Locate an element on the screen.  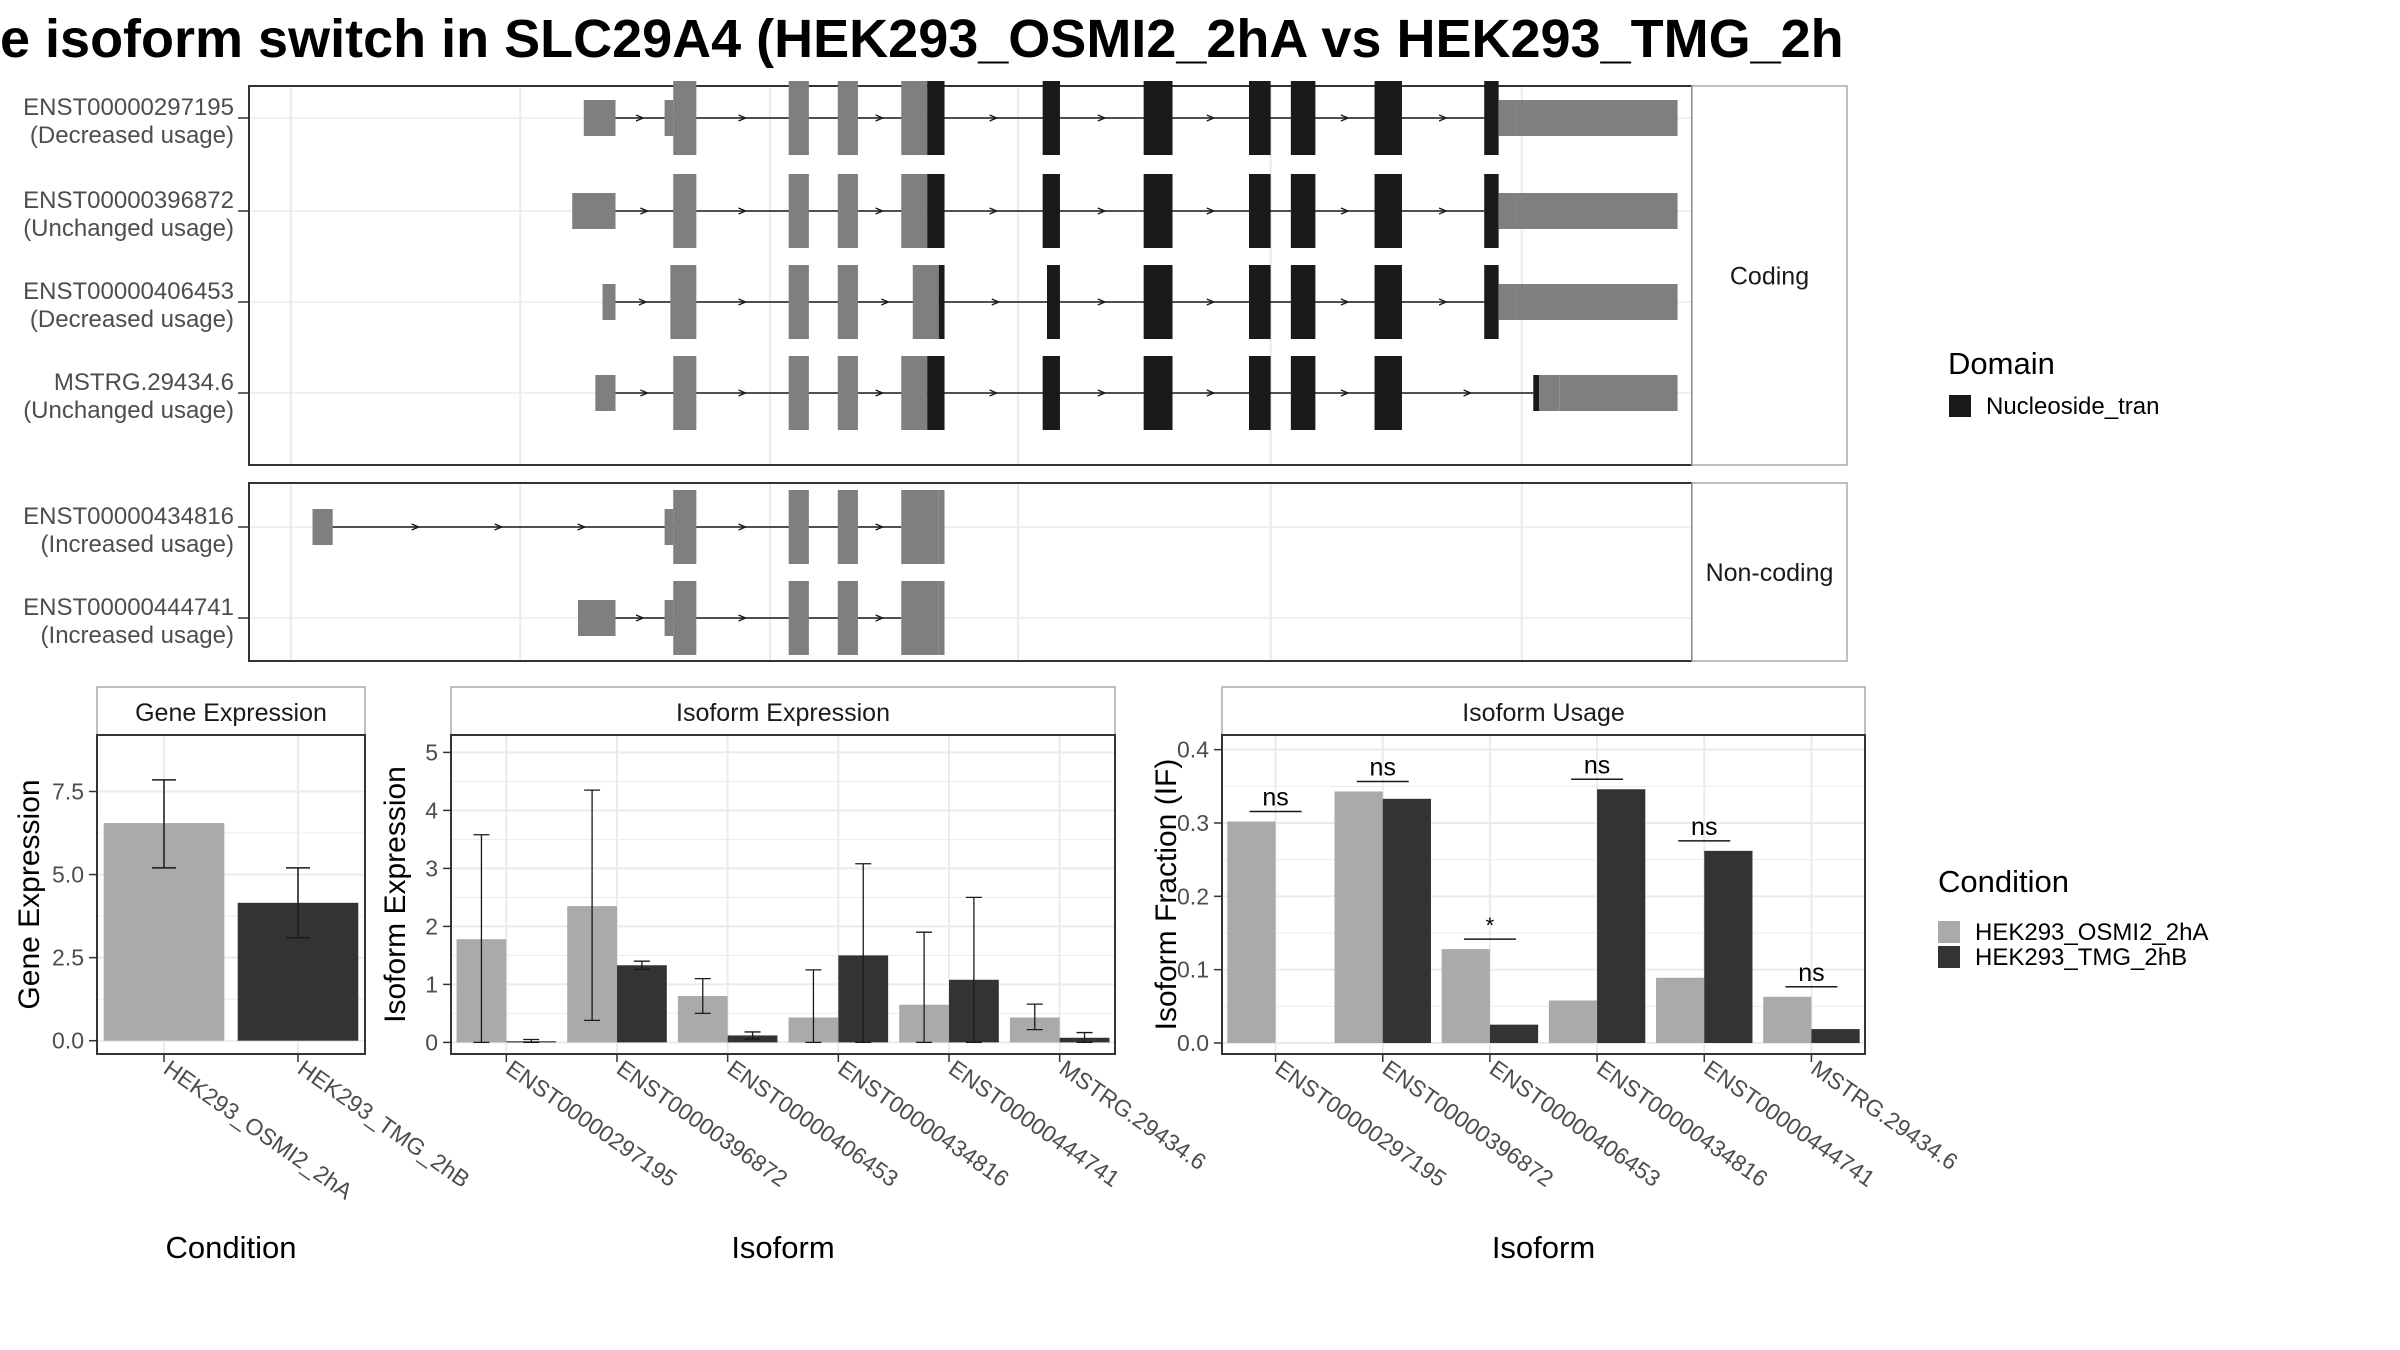
chart-title: Gene Expression is located at coordinates (231, 713).